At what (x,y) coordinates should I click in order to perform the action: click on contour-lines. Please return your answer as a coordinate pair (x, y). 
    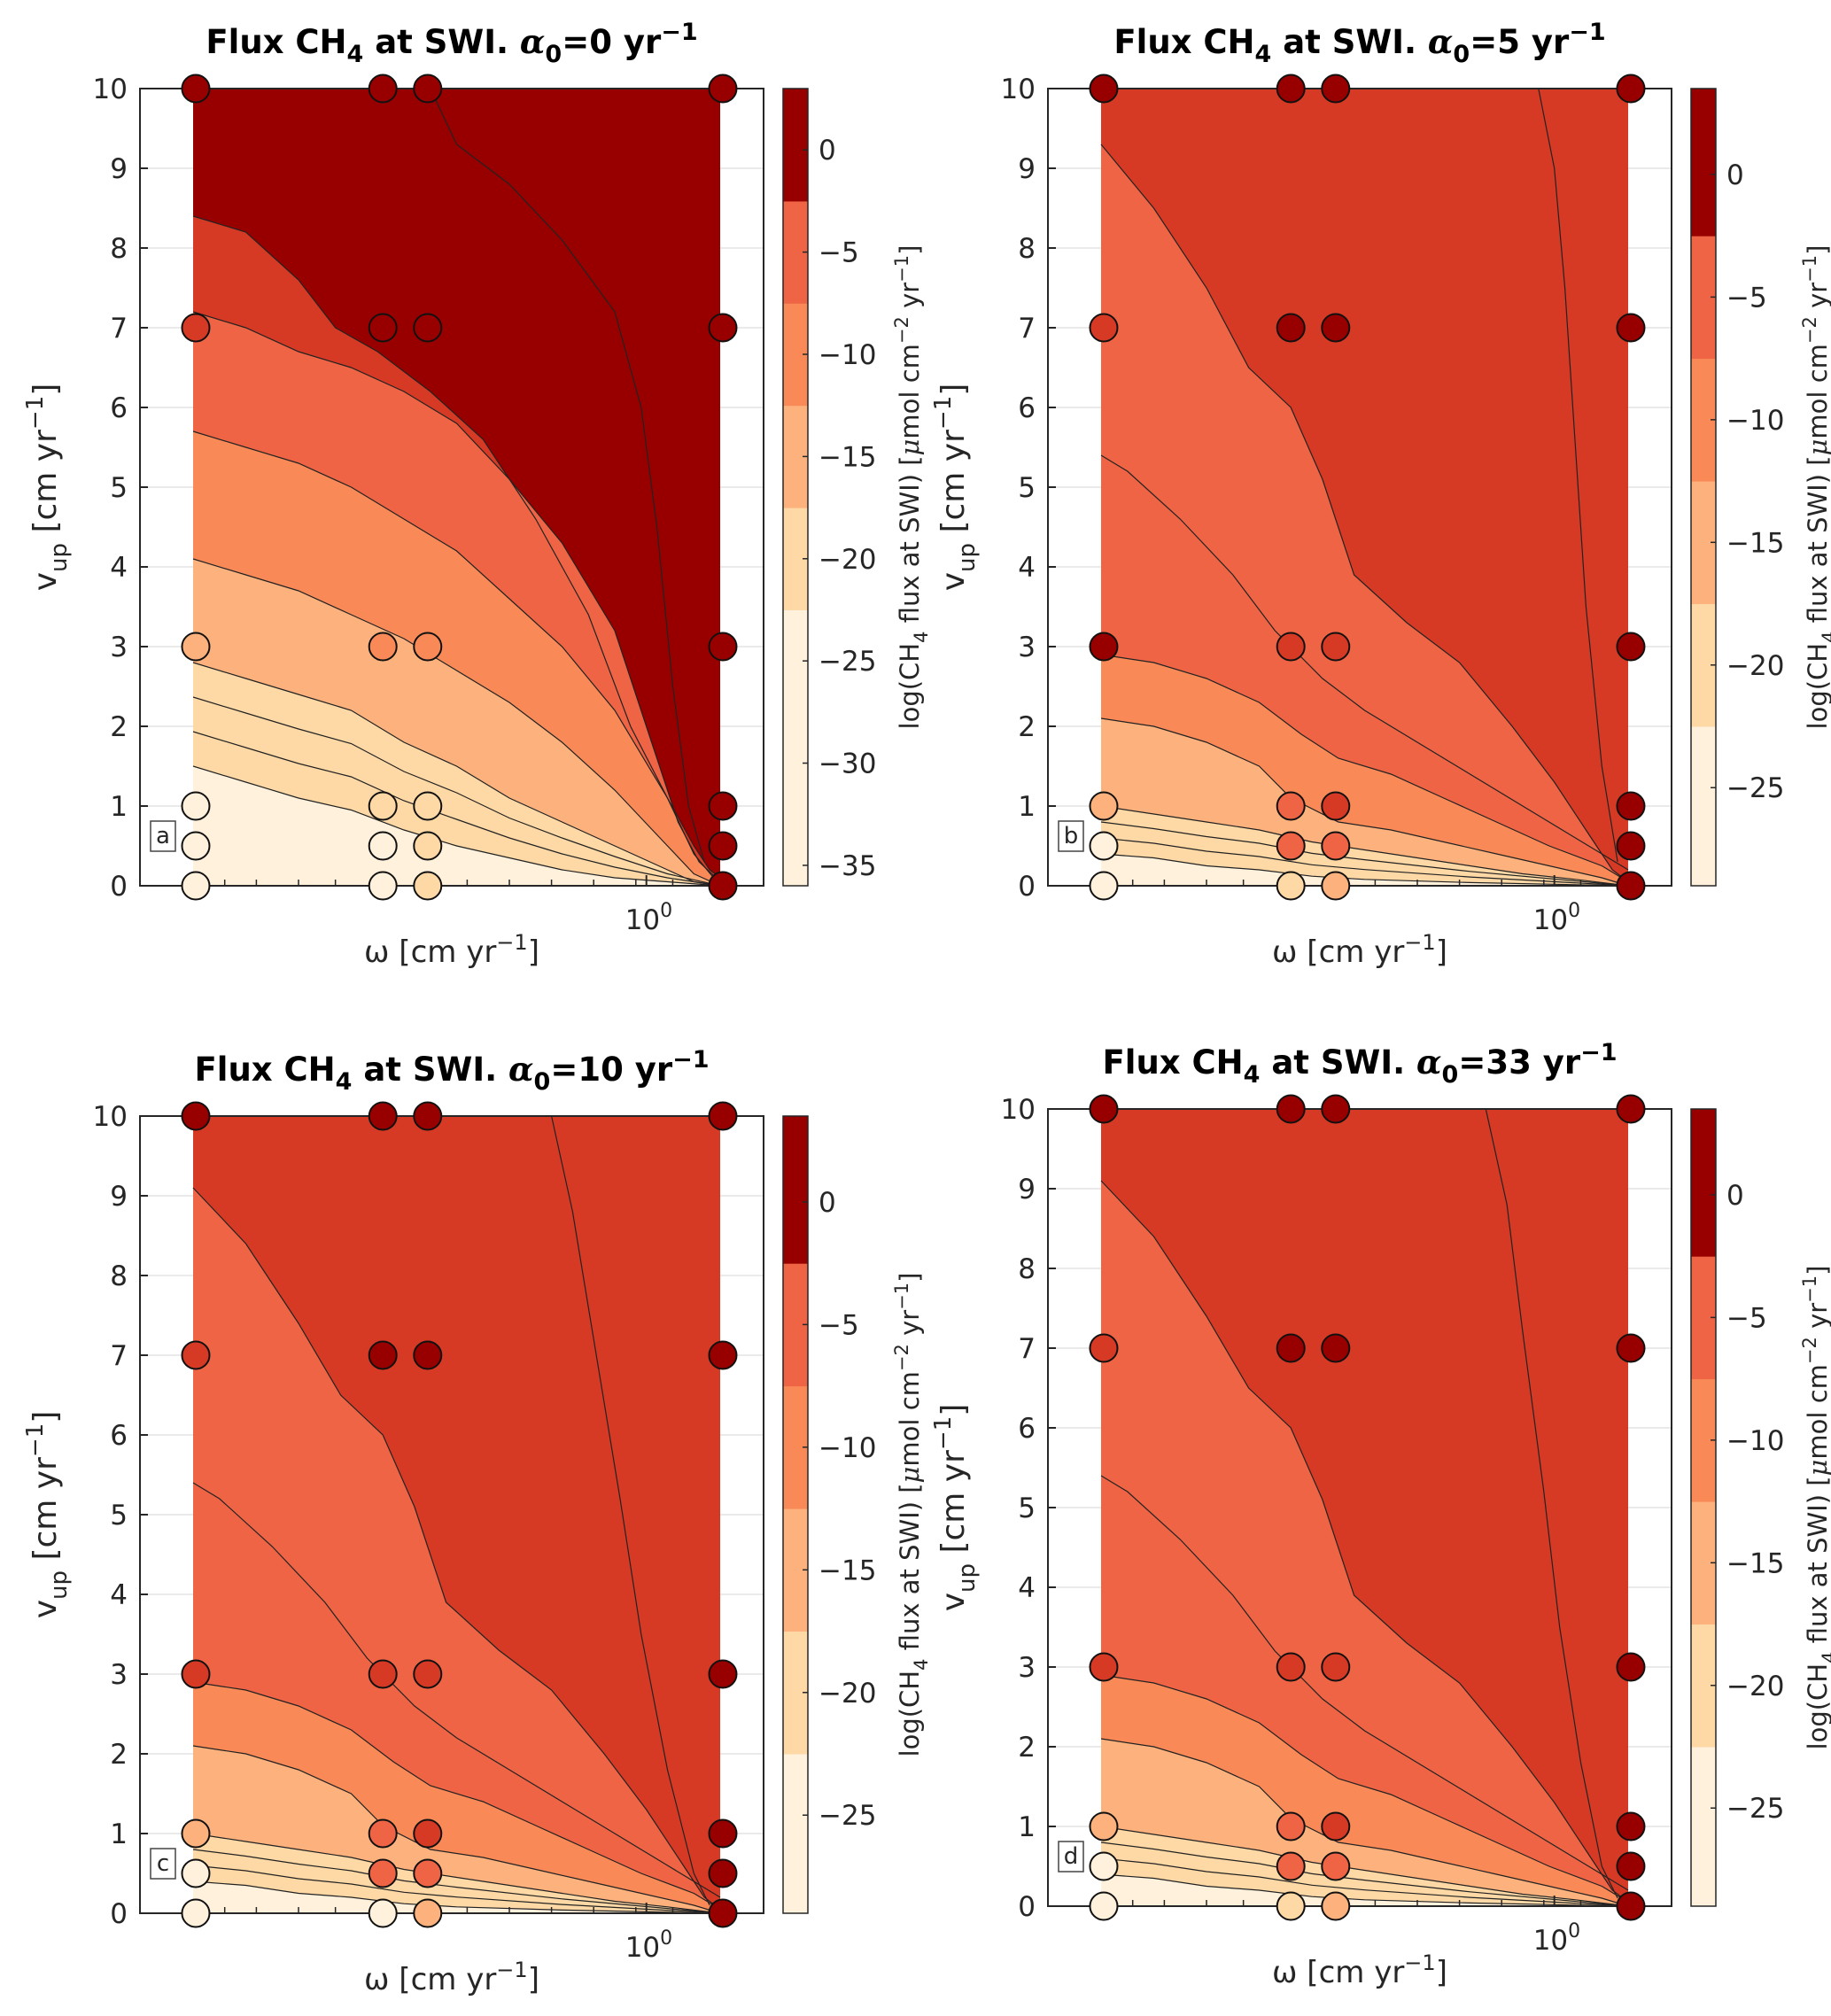
    Looking at the image, I should click on (1364, 488).